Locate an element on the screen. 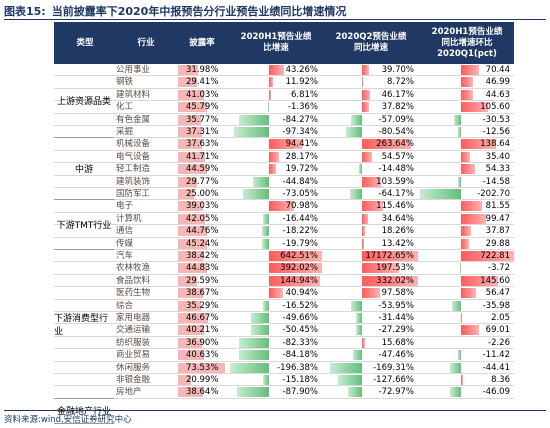  header-coverage: 披露率 is located at coordinates (202, 42).